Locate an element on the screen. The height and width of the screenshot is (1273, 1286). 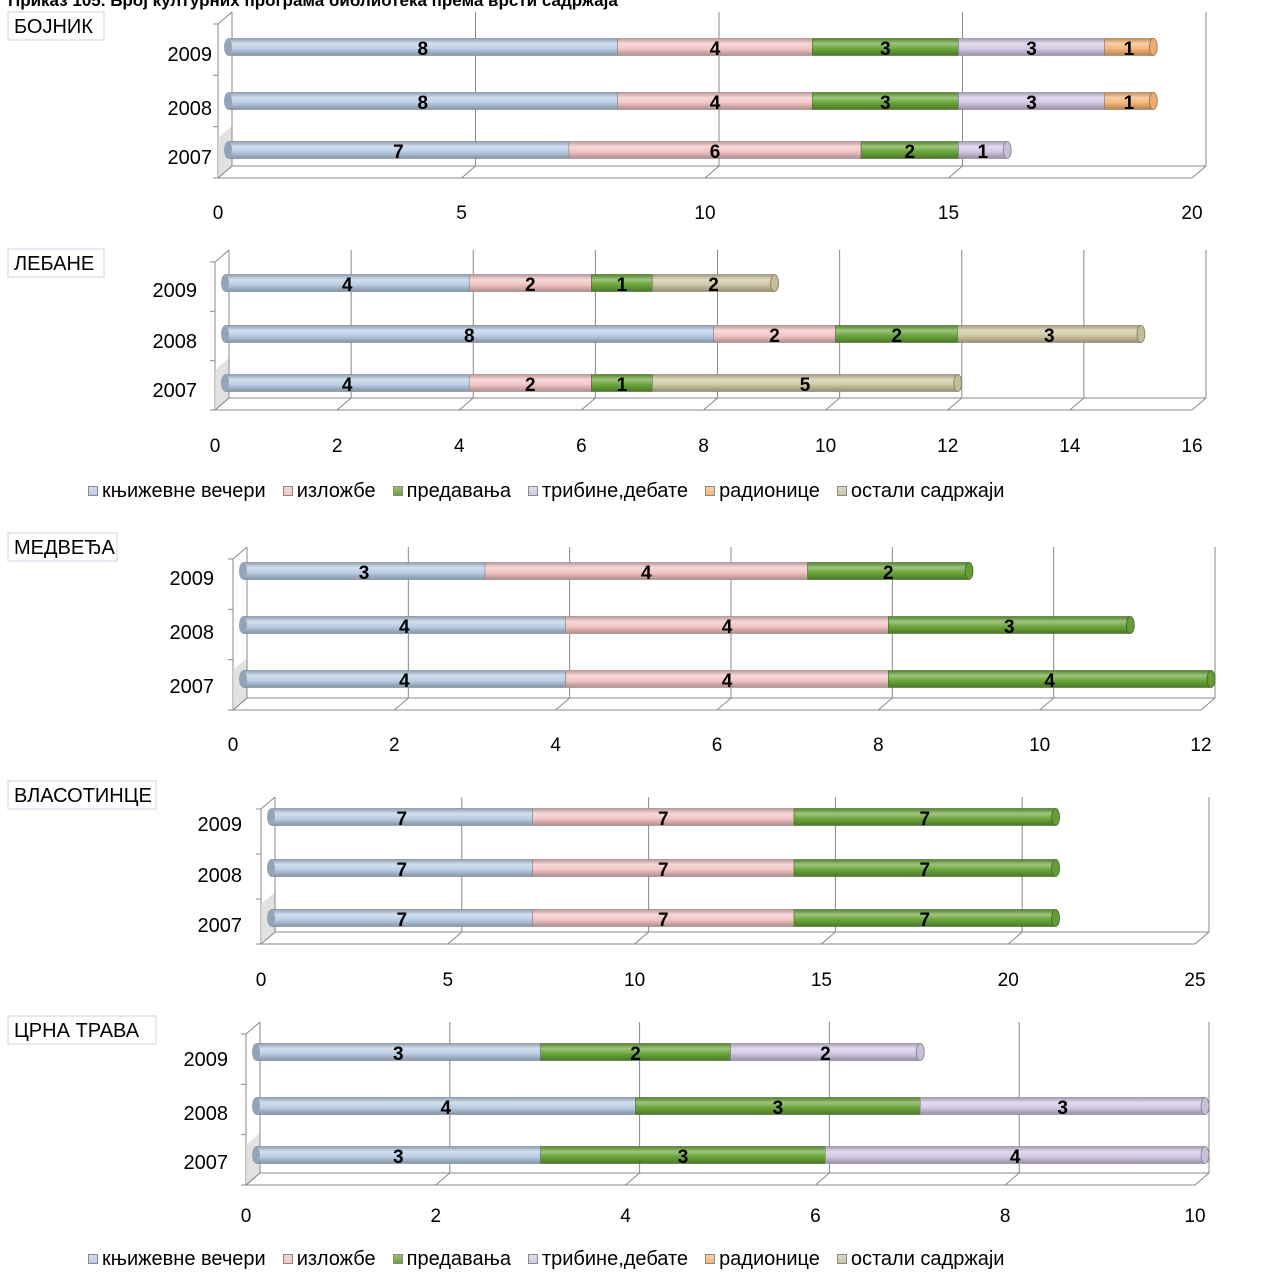
legend-label: изложбе is located at coordinates (336, 1258).